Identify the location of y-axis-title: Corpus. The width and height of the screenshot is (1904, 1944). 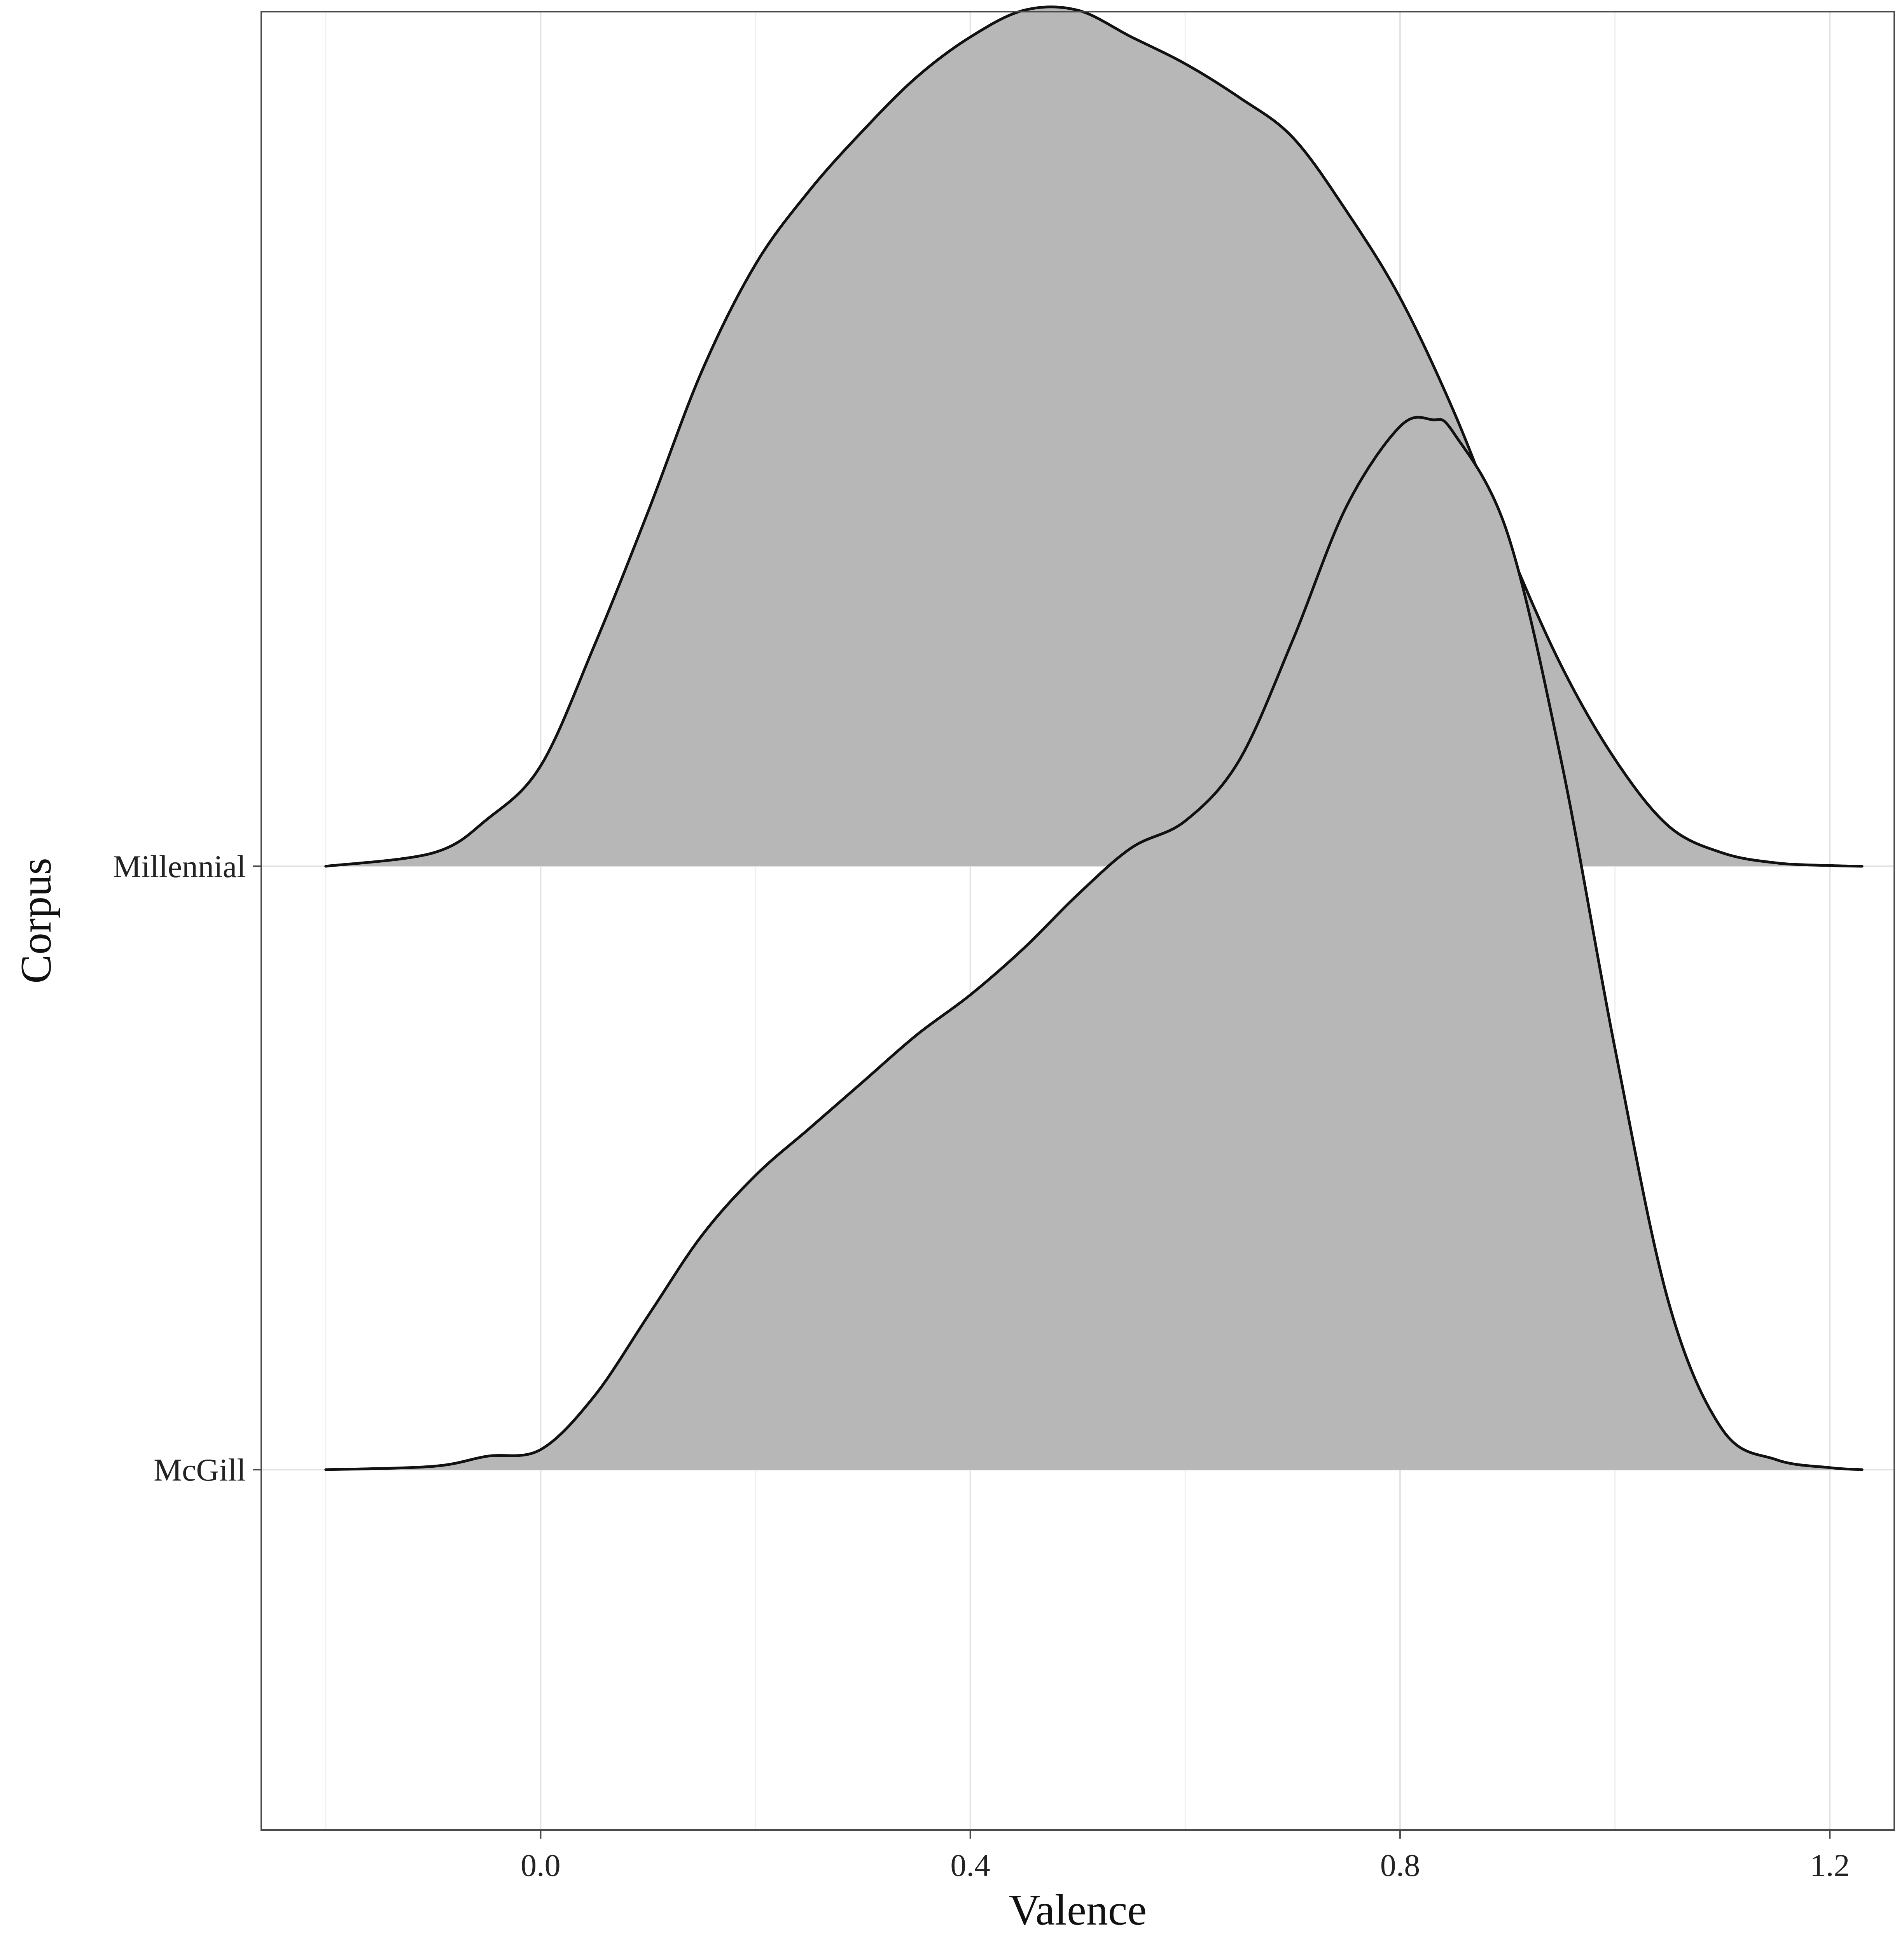
(36, 921).